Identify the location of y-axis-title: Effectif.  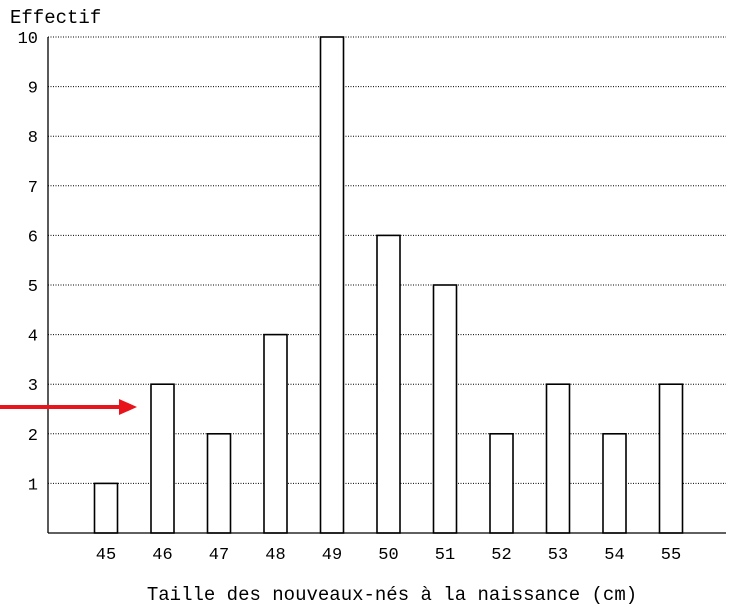
(55, 18).